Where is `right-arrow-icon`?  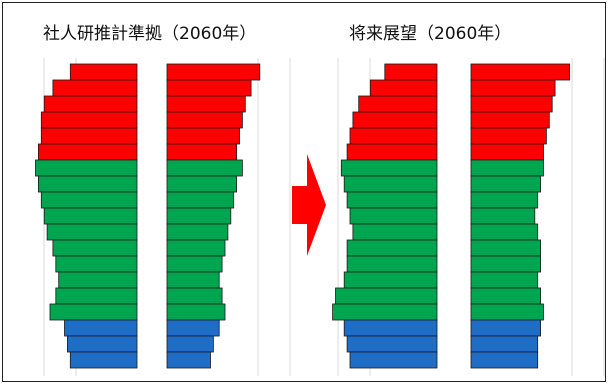
right-arrow-icon is located at coordinates (309, 205).